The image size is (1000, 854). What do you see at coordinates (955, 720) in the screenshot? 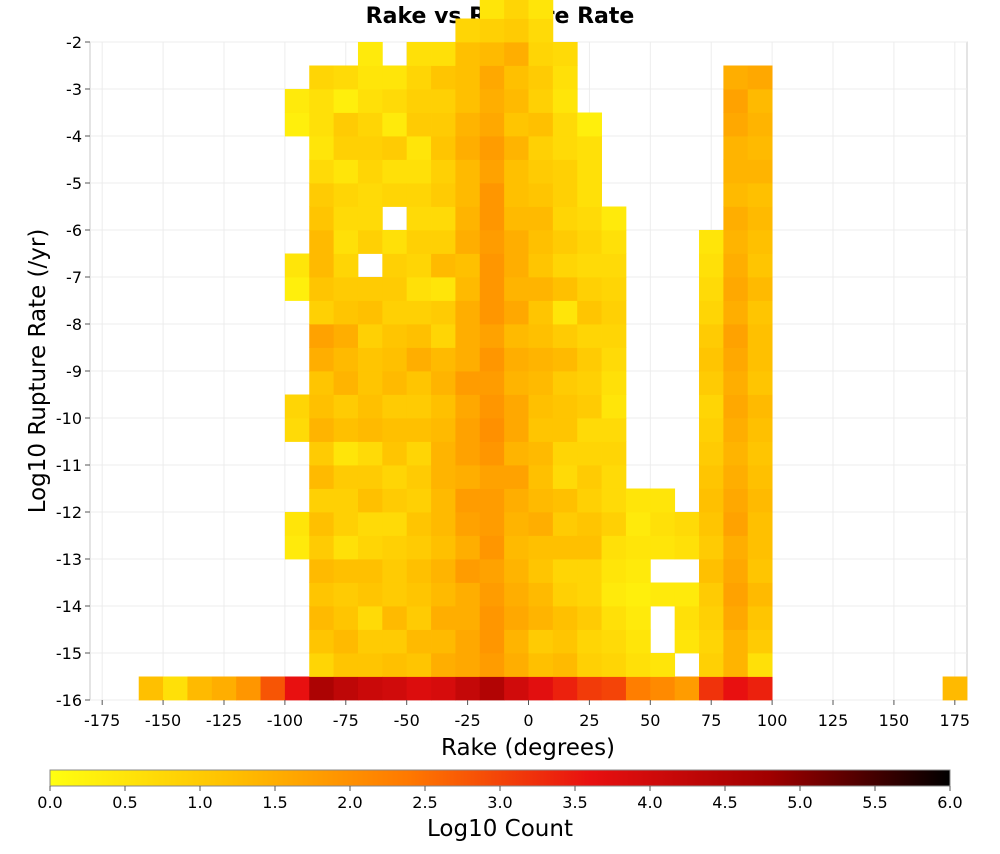
I see `x-tick-label: 175` at bounding box center [955, 720].